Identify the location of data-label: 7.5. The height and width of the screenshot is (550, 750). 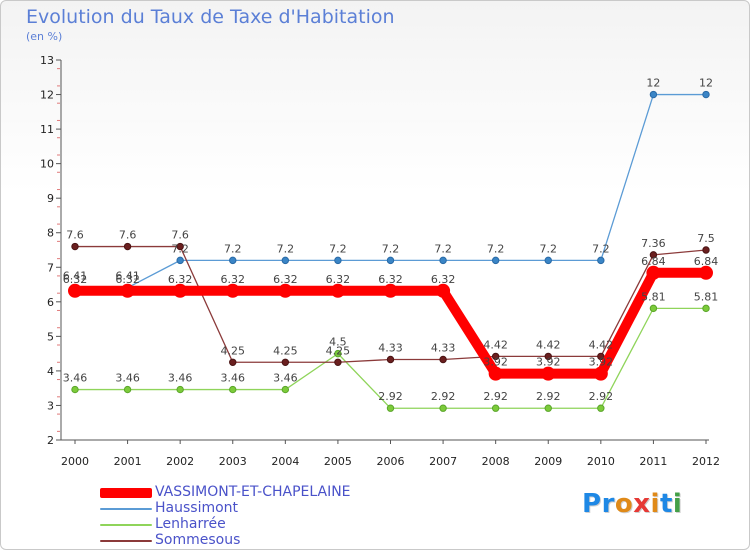
(706, 238).